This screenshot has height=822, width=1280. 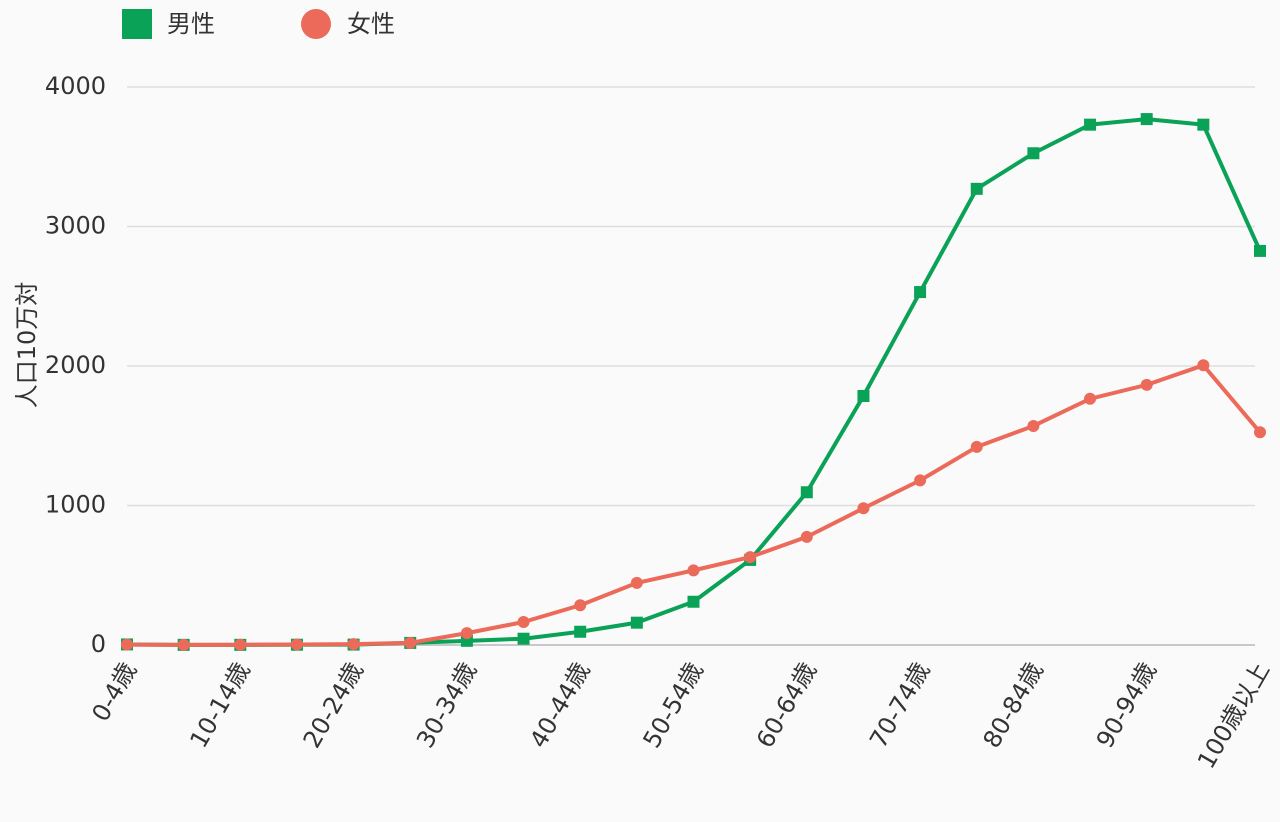 I want to click on x-tick-label: 30-34歳, so click(x=446, y=705).